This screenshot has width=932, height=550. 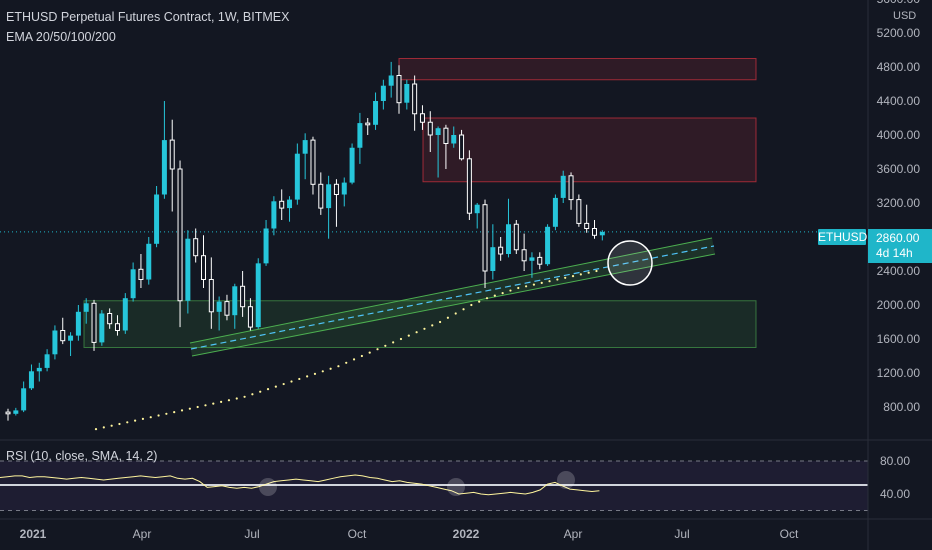 What do you see at coordinates (895, 461) in the screenshot?
I see `rsi-tick-label: 80.00` at bounding box center [895, 461].